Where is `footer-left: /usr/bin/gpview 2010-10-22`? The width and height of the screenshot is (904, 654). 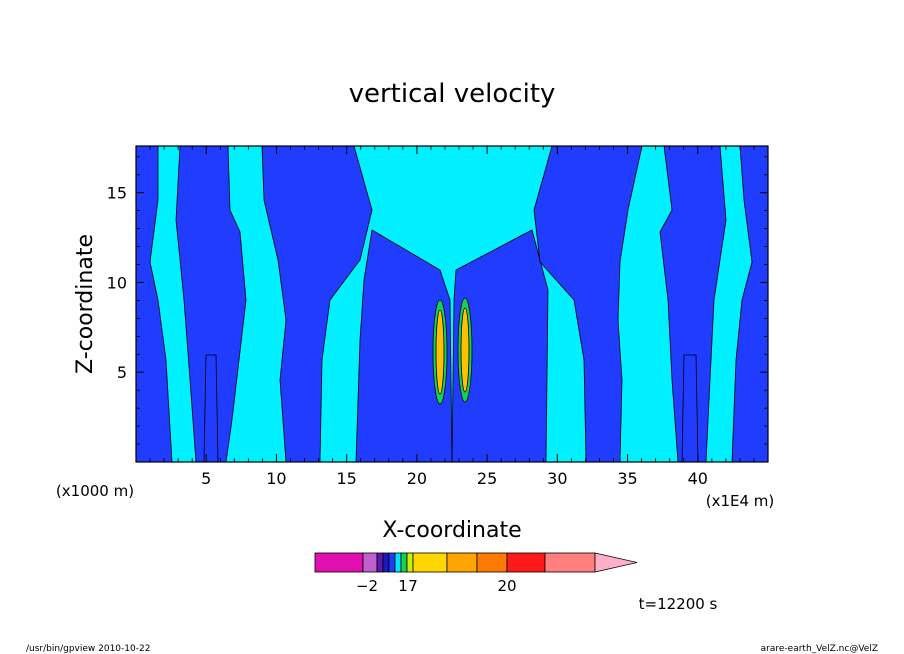 footer-left: /usr/bin/gpview 2010-10-22 is located at coordinates (88, 649).